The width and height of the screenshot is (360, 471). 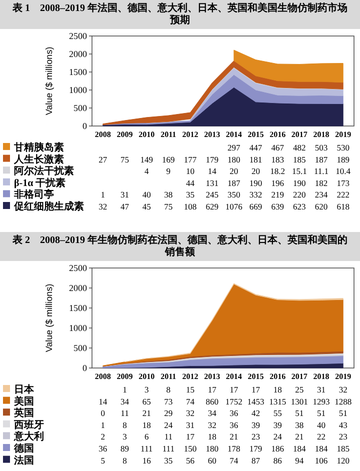 I want to click on data-label: 1301, so click(x=299, y=401).